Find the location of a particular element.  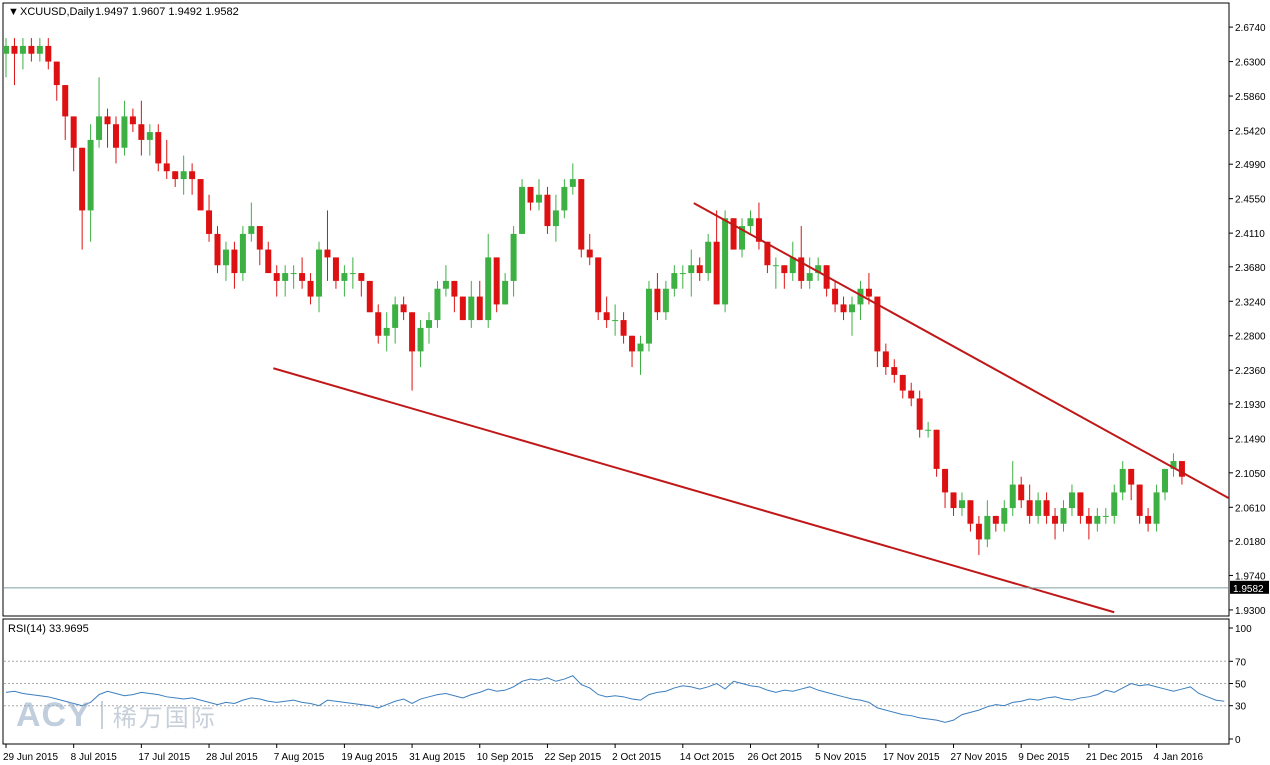

price-tick-label: 2.6740 is located at coordinates (1250, 28).